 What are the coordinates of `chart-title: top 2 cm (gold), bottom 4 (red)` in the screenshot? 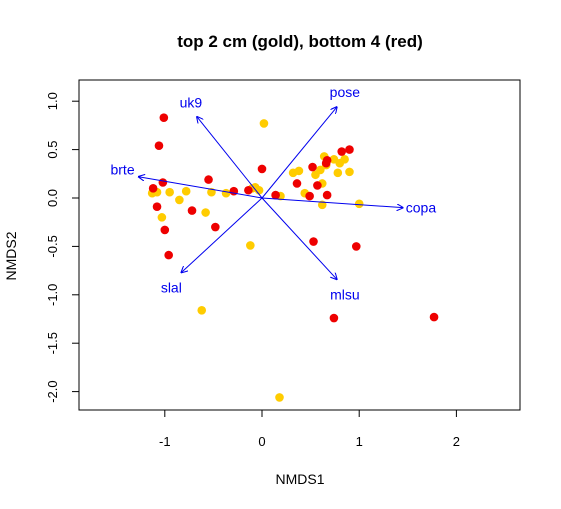 It's located at (300, 41).